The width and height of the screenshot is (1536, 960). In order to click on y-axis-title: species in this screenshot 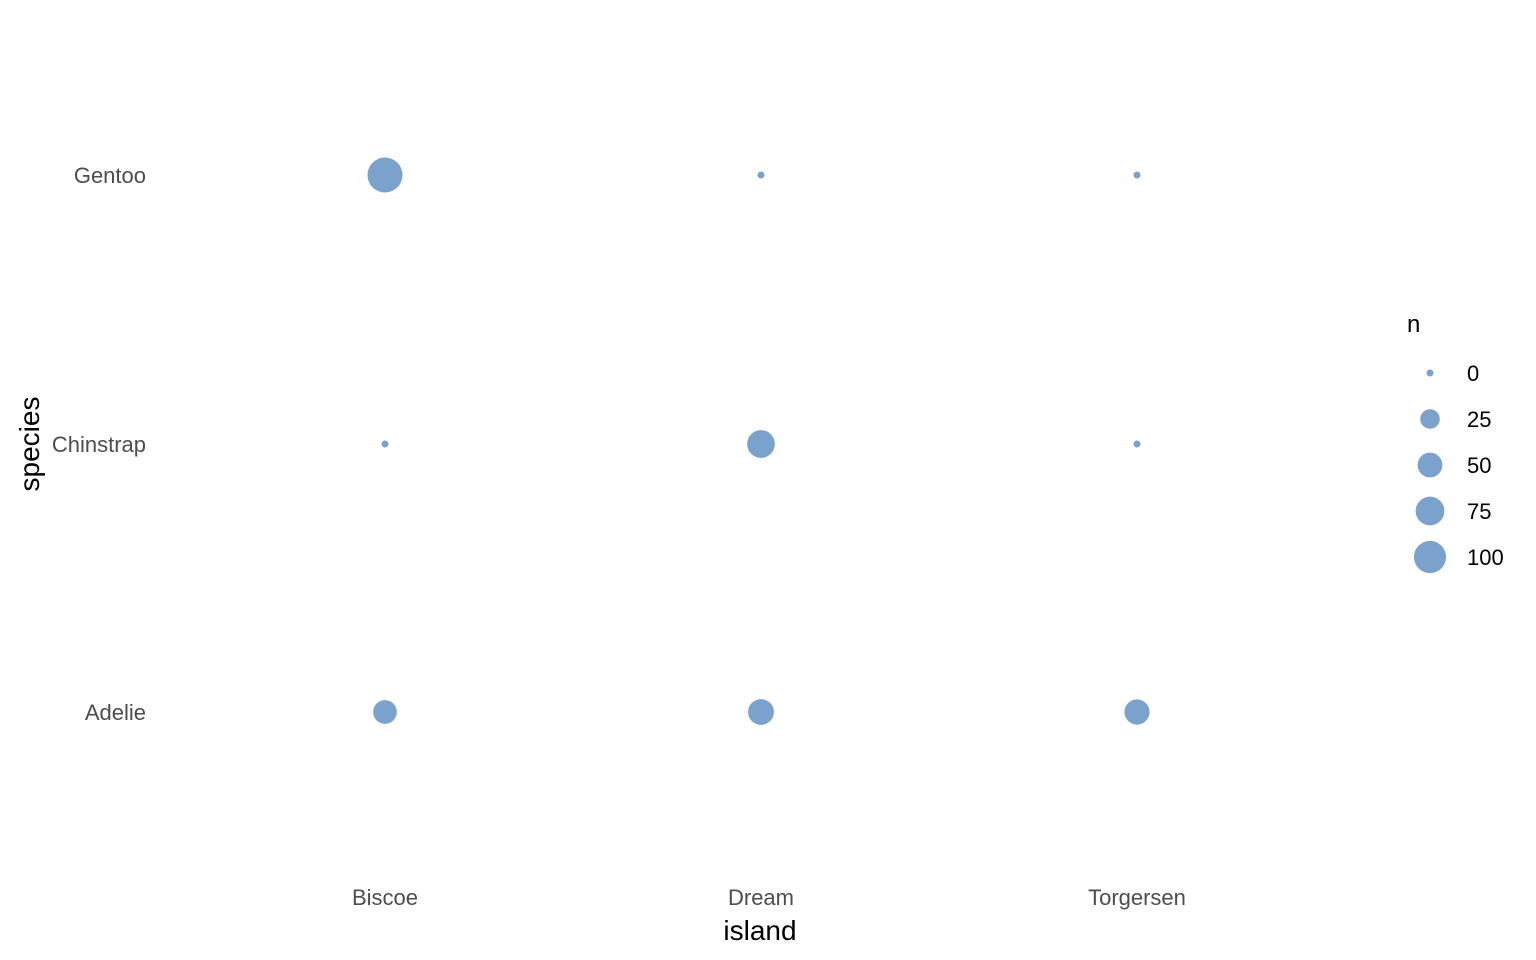, I will do `click(29, 444)`.